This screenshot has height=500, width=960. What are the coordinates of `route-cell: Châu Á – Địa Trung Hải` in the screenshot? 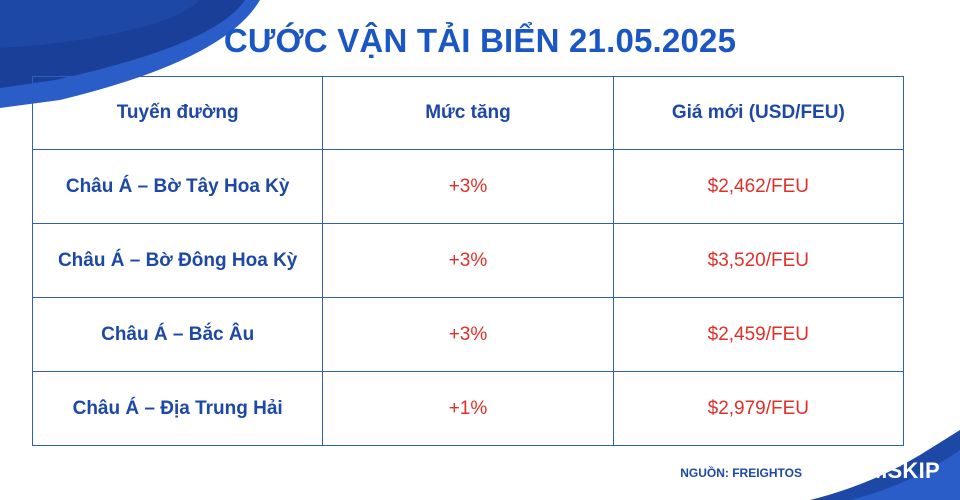 It's located at (177, 408).